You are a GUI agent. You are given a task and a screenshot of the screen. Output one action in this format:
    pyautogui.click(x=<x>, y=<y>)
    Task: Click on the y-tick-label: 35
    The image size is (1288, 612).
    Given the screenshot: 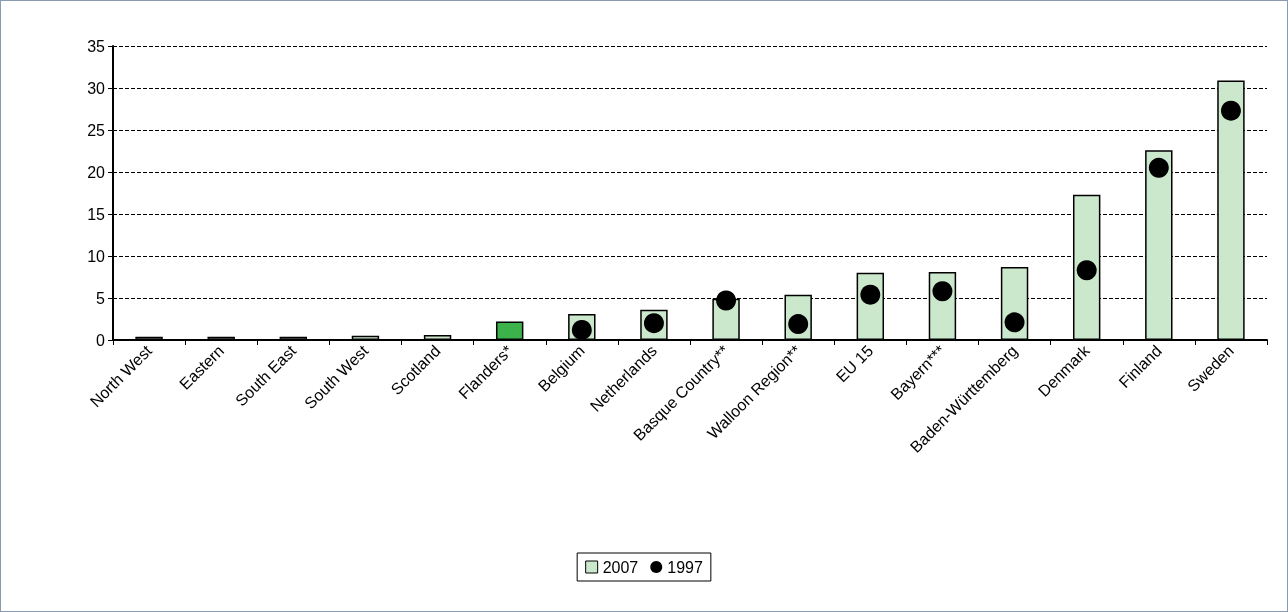 What is the action you would take?
    pyautogui.click(x=96, y=46)
    